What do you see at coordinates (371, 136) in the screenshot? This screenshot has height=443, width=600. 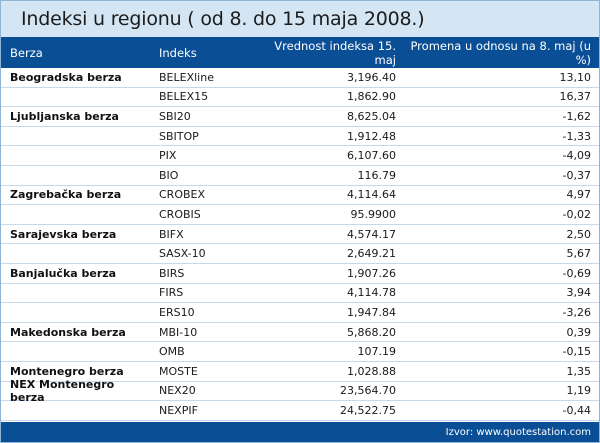 I see `value-cell: 1,912.48` at bounding box center [371, 136].